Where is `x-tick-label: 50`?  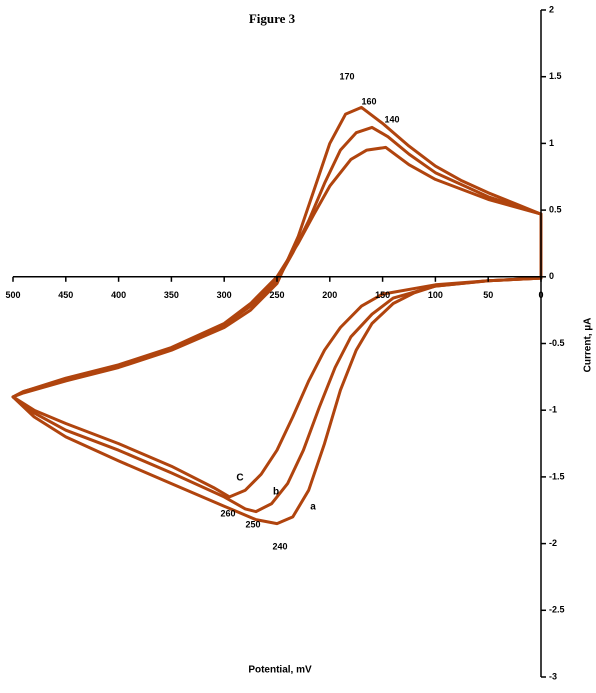 x-tick-label: 50 is located at coordinates (488, 295).